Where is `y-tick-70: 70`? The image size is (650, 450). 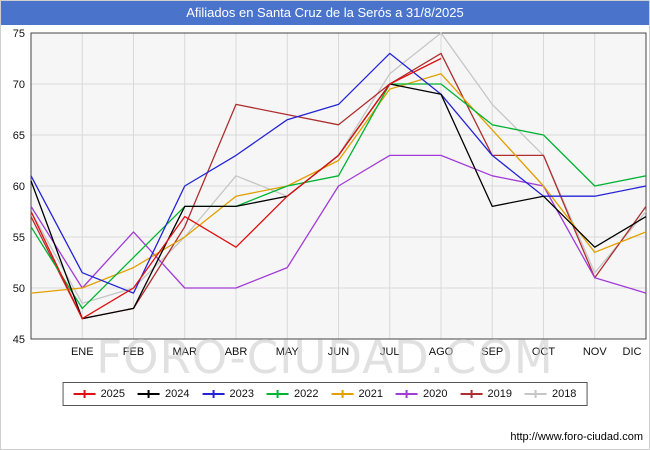
y-tick-70: 70 is located at coordinates (19, 85).